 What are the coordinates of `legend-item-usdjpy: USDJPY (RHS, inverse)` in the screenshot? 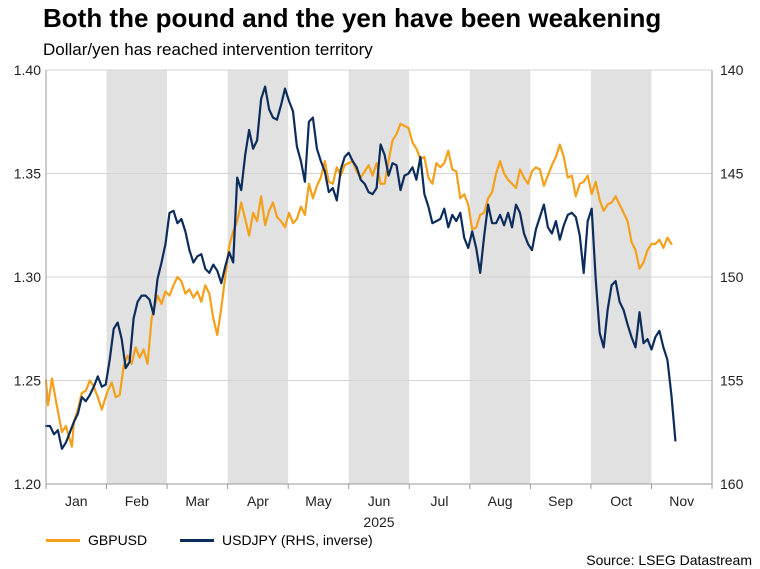 It's located at (276, 540).